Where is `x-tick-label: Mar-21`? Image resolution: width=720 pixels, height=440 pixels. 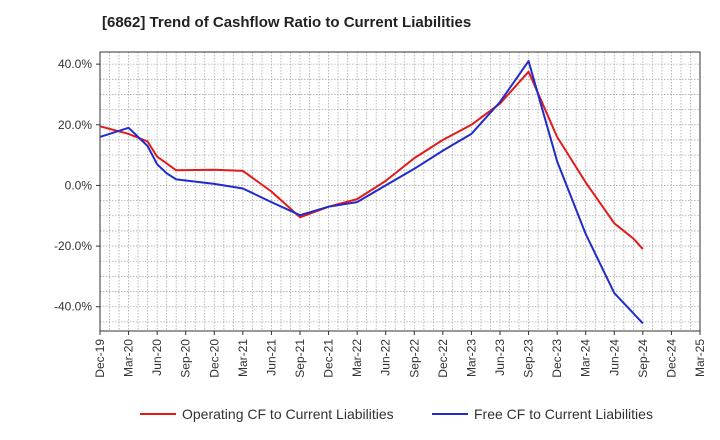
x-tick-label: Mar-21 is located at coordinates (243, 358).